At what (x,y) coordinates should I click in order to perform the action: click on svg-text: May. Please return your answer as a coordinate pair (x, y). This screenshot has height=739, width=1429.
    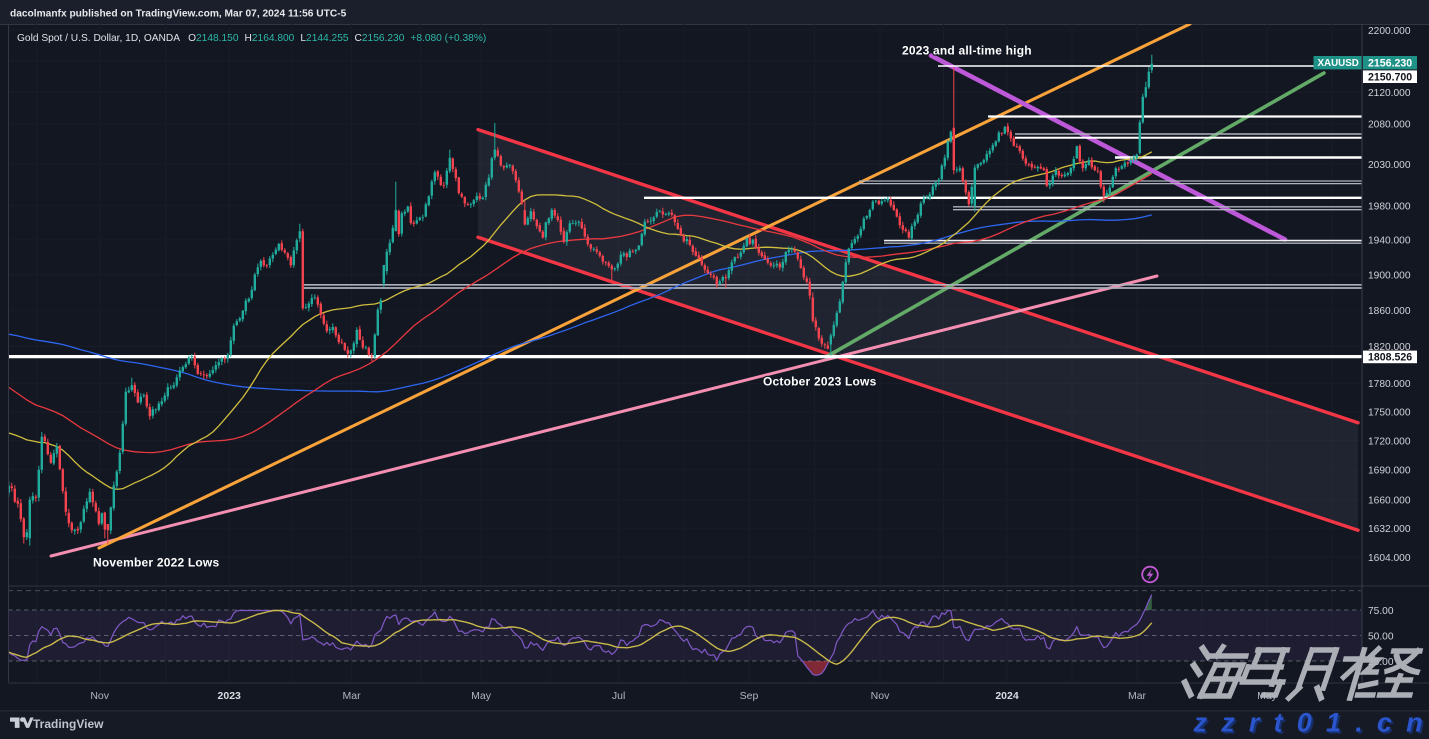
    Looking at the image, I should click on (481, 696).